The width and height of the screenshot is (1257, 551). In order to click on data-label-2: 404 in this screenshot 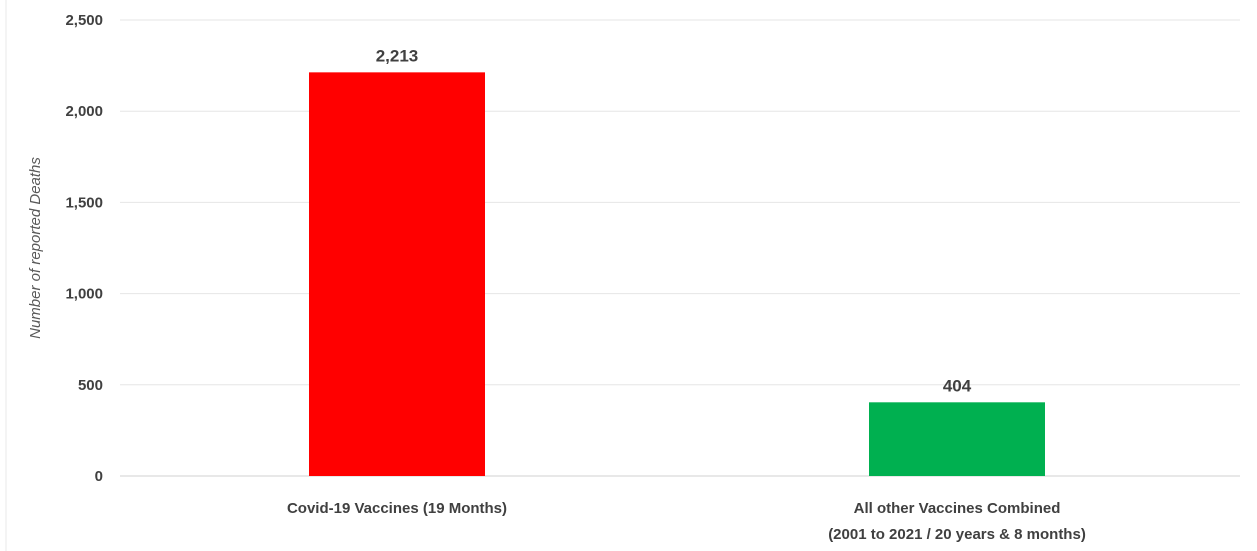, I will do `click(957, 385)`.